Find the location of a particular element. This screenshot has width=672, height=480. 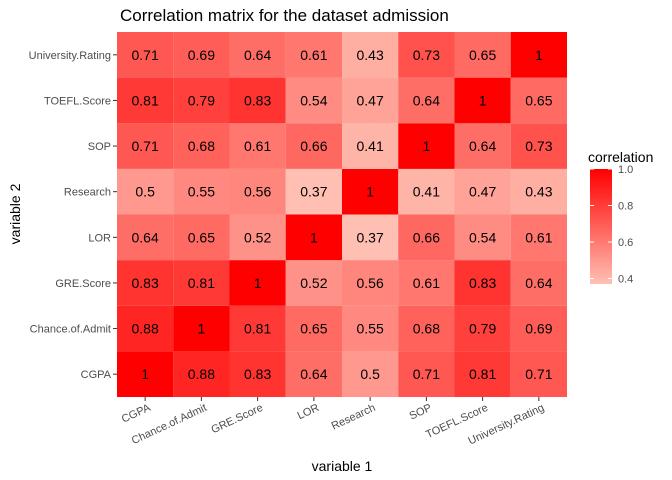

cell-sop-sop is located at coordinates (426, 146).